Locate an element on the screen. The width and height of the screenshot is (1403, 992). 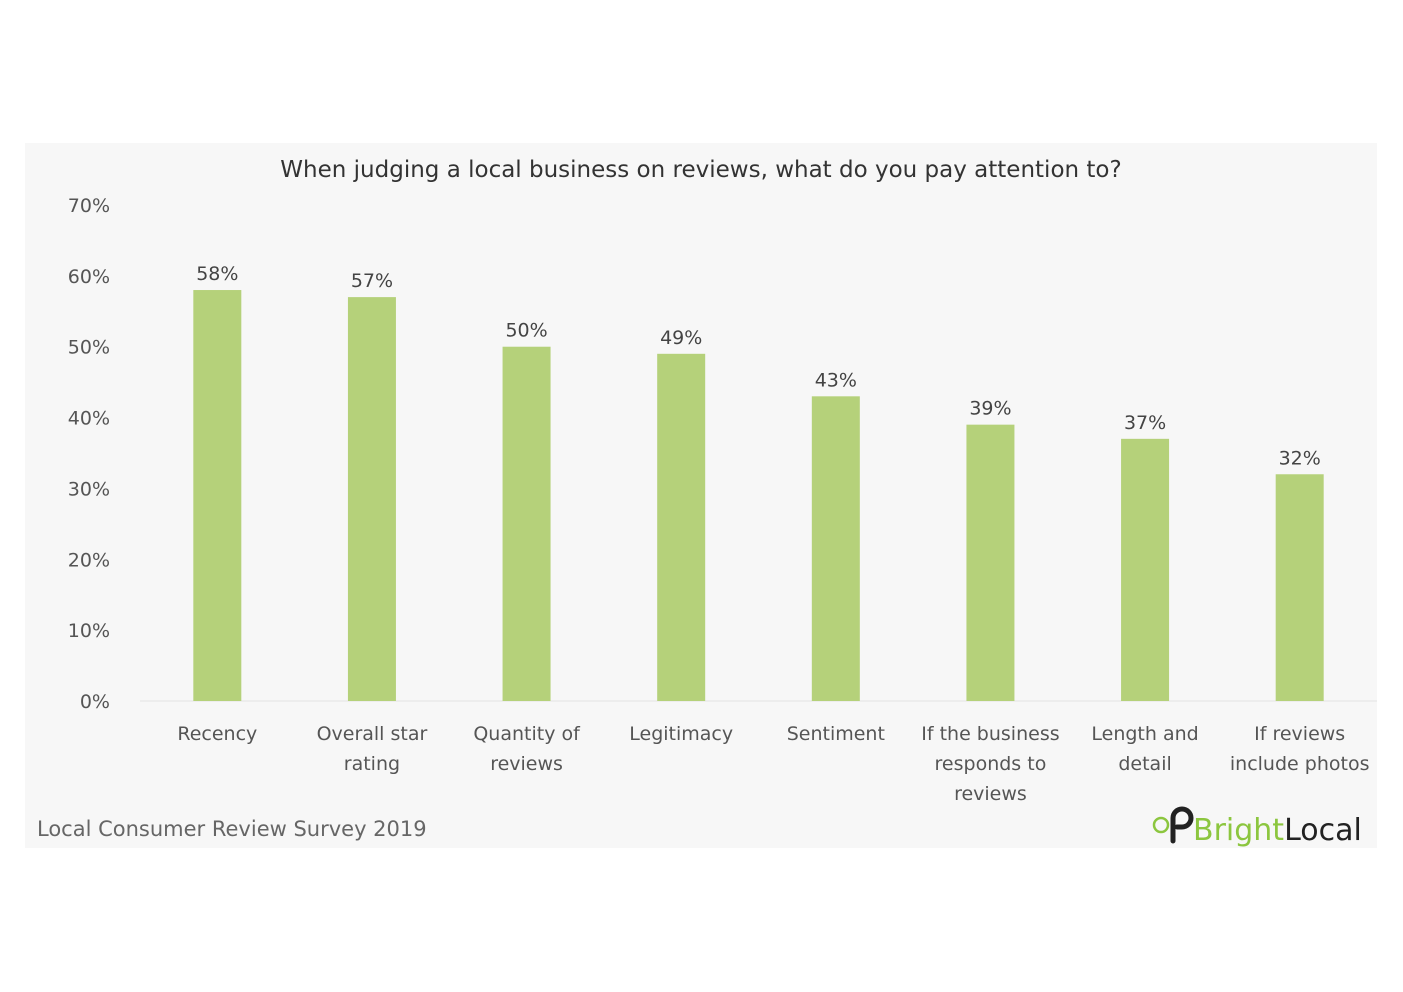
y-tick-label: 10% is located at coordinates (89, 631).